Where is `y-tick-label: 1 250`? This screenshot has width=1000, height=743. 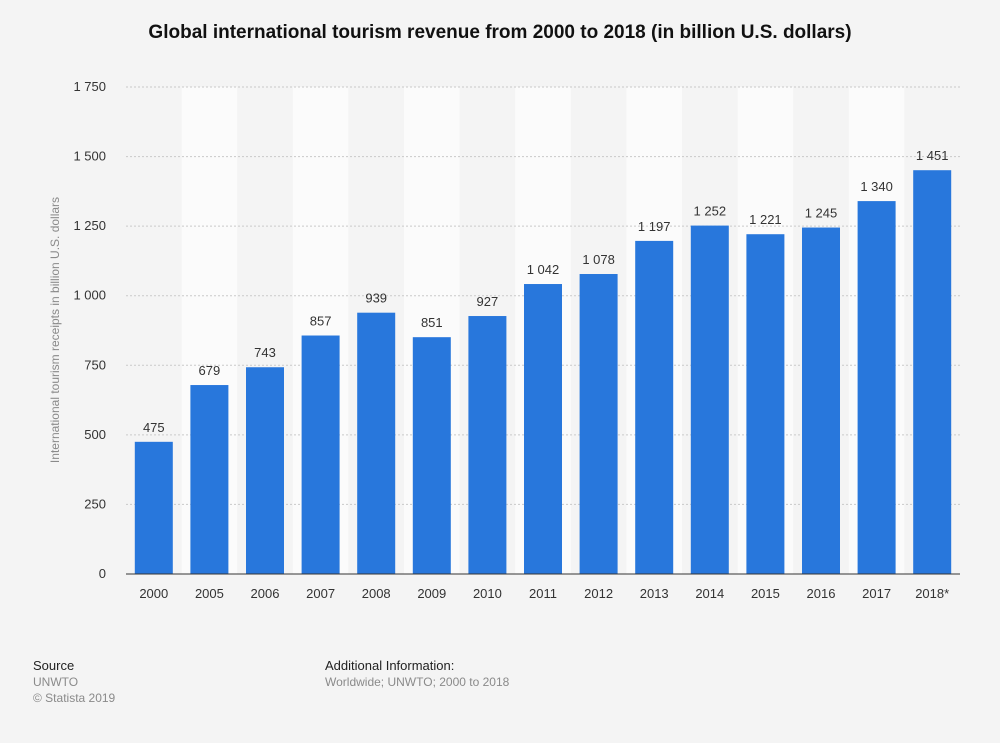 y-tick-label: 1 250 is located at coordinates (89, 225).